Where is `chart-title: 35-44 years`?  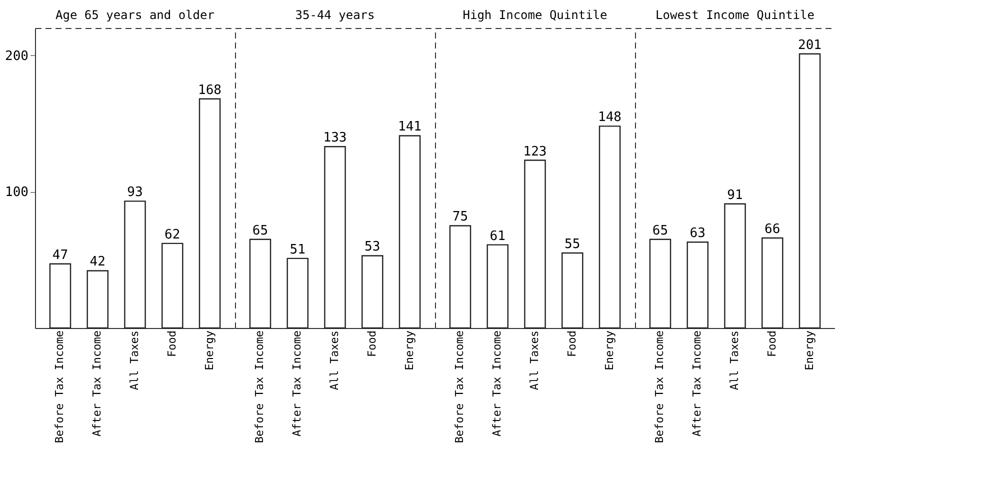 chart-title: 35-44 years is located at coordinates (335, 15).